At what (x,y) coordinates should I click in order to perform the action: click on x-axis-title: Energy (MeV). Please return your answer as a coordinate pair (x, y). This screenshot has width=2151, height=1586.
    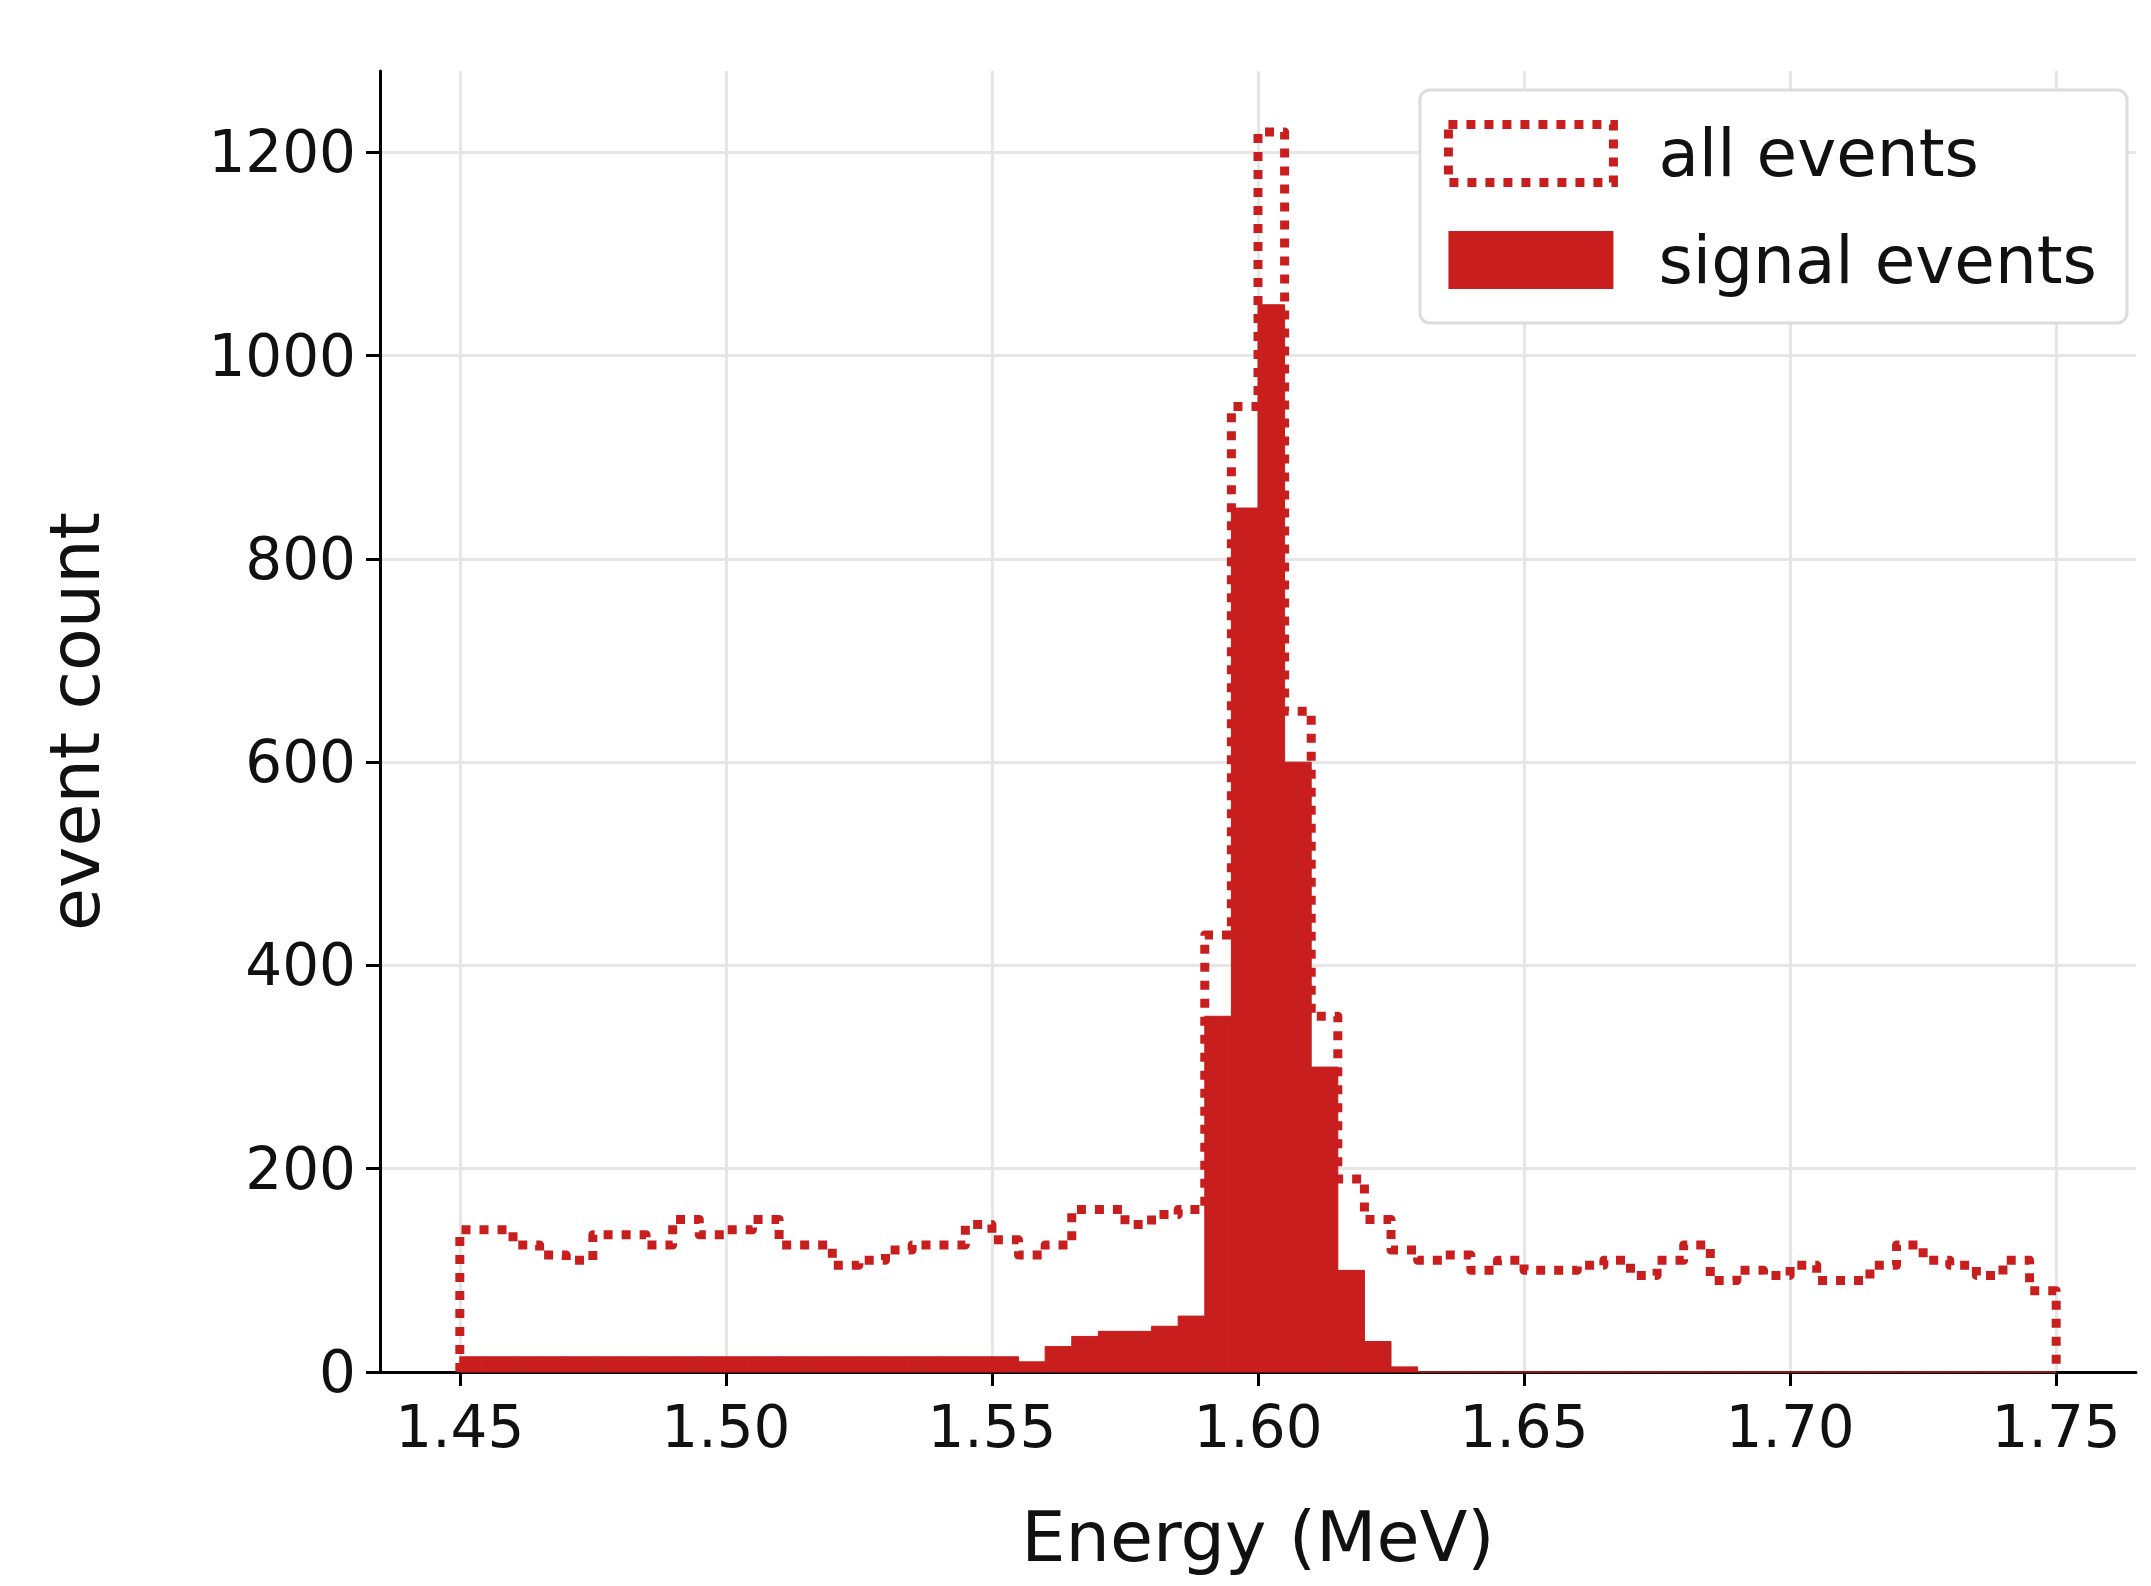
    Looking at the image, I should click on (1258, 1537).